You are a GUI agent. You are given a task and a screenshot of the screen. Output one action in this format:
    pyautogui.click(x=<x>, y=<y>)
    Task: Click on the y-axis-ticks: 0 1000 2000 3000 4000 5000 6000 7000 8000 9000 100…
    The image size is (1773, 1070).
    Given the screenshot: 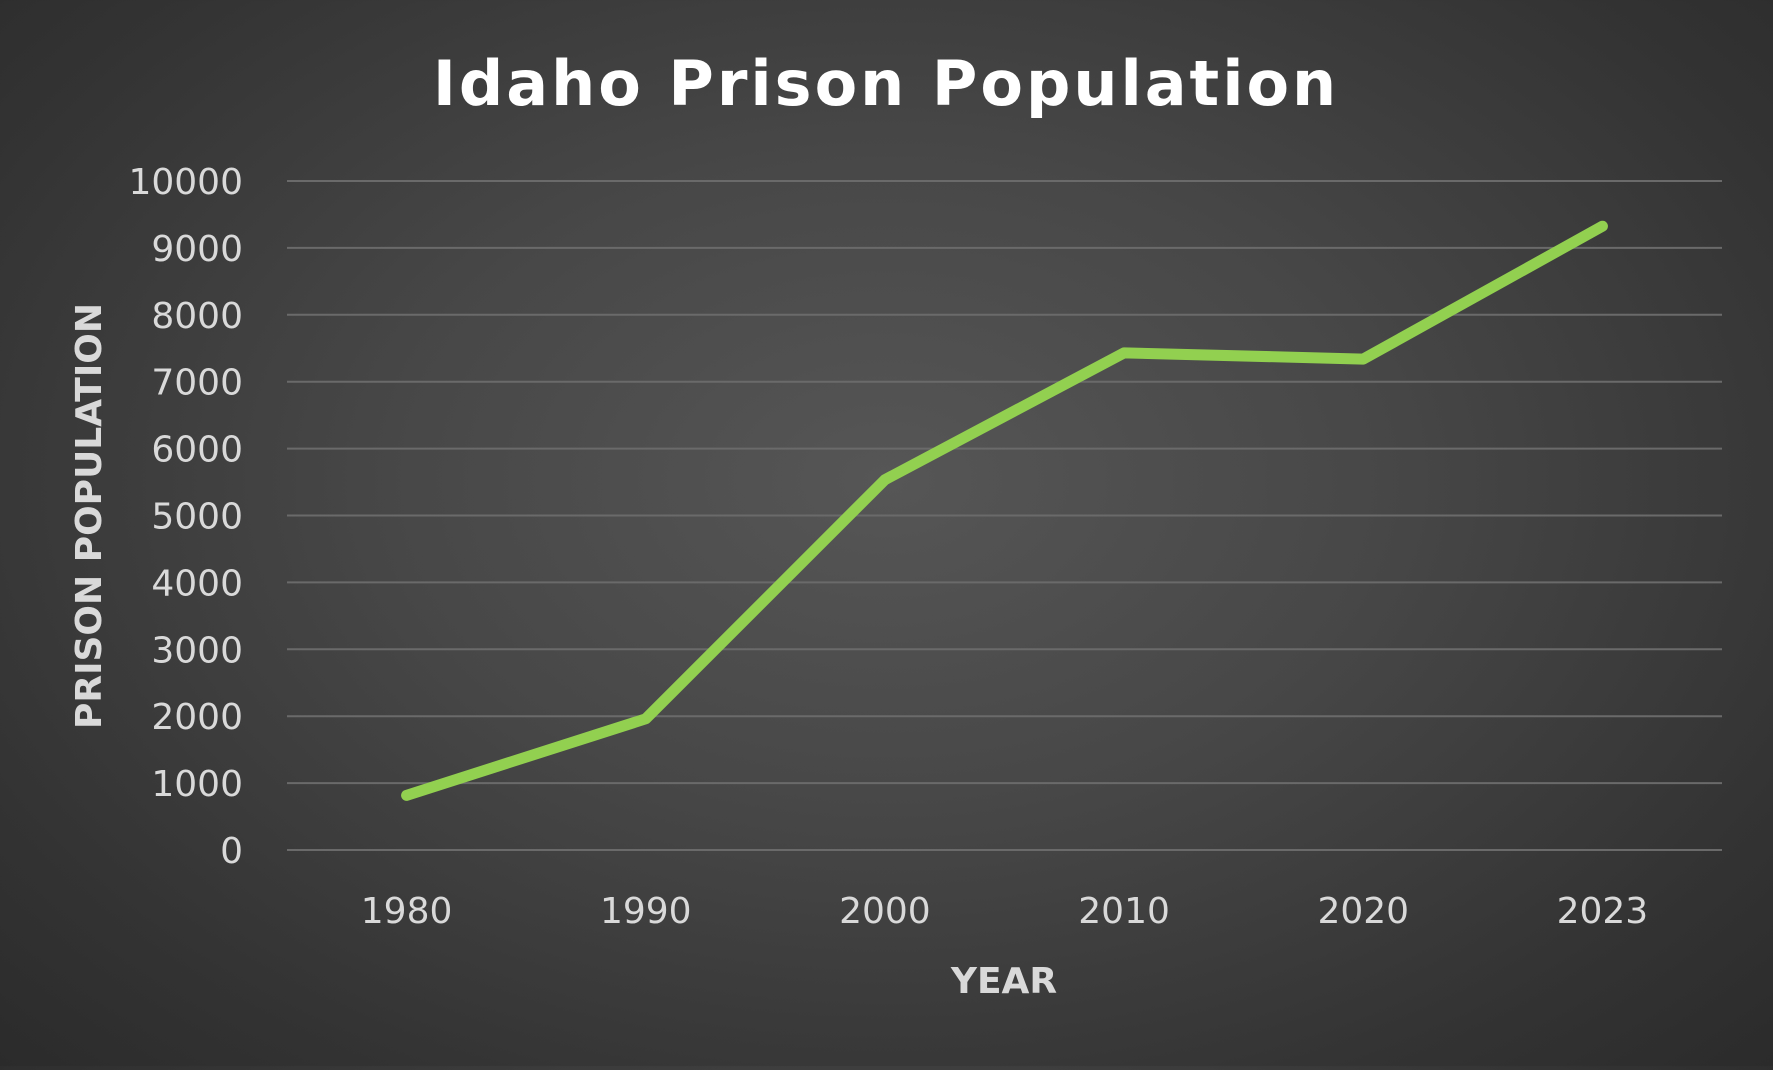 What is the action you would take?
    pyautogui.click(x=185, y=517)
    